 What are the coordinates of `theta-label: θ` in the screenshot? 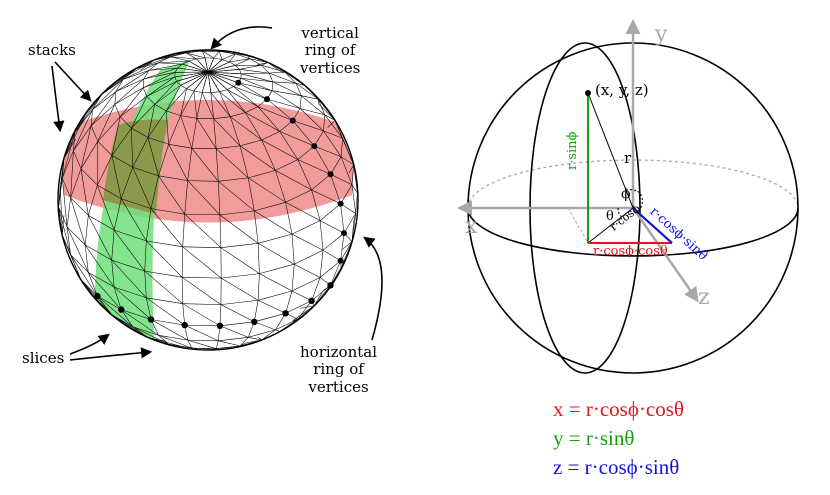 It's located at (610, 216).